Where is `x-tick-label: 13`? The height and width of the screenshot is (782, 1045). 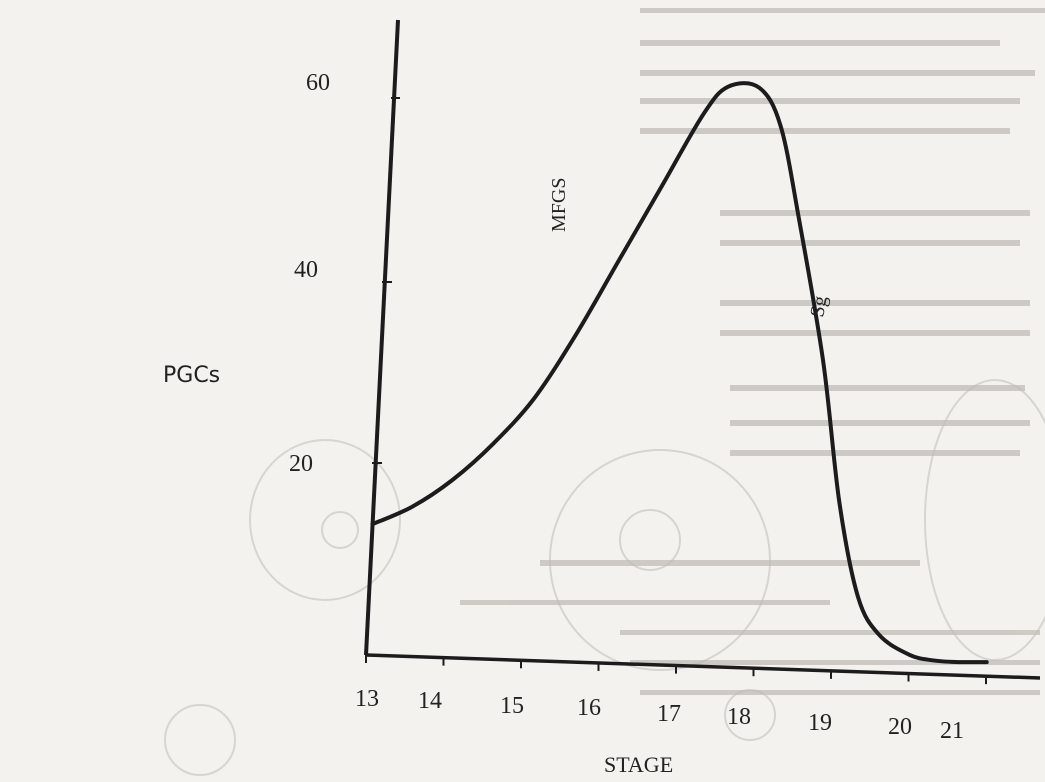 x-tick-label: 13 is located at coordinates (367, 699).